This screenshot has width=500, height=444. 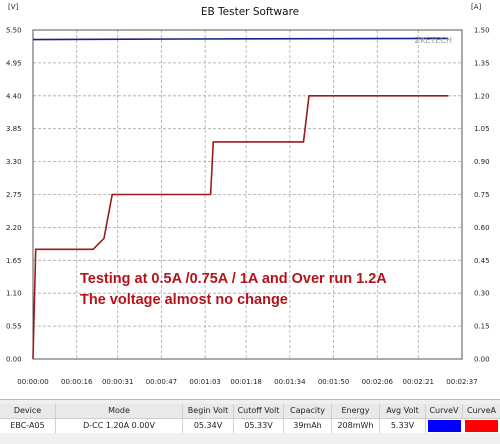 What do you see at coordinates (14, 129) in the screenshot?
I see `left-tick-label-7: 3.85` at bounding box center [14, 129].